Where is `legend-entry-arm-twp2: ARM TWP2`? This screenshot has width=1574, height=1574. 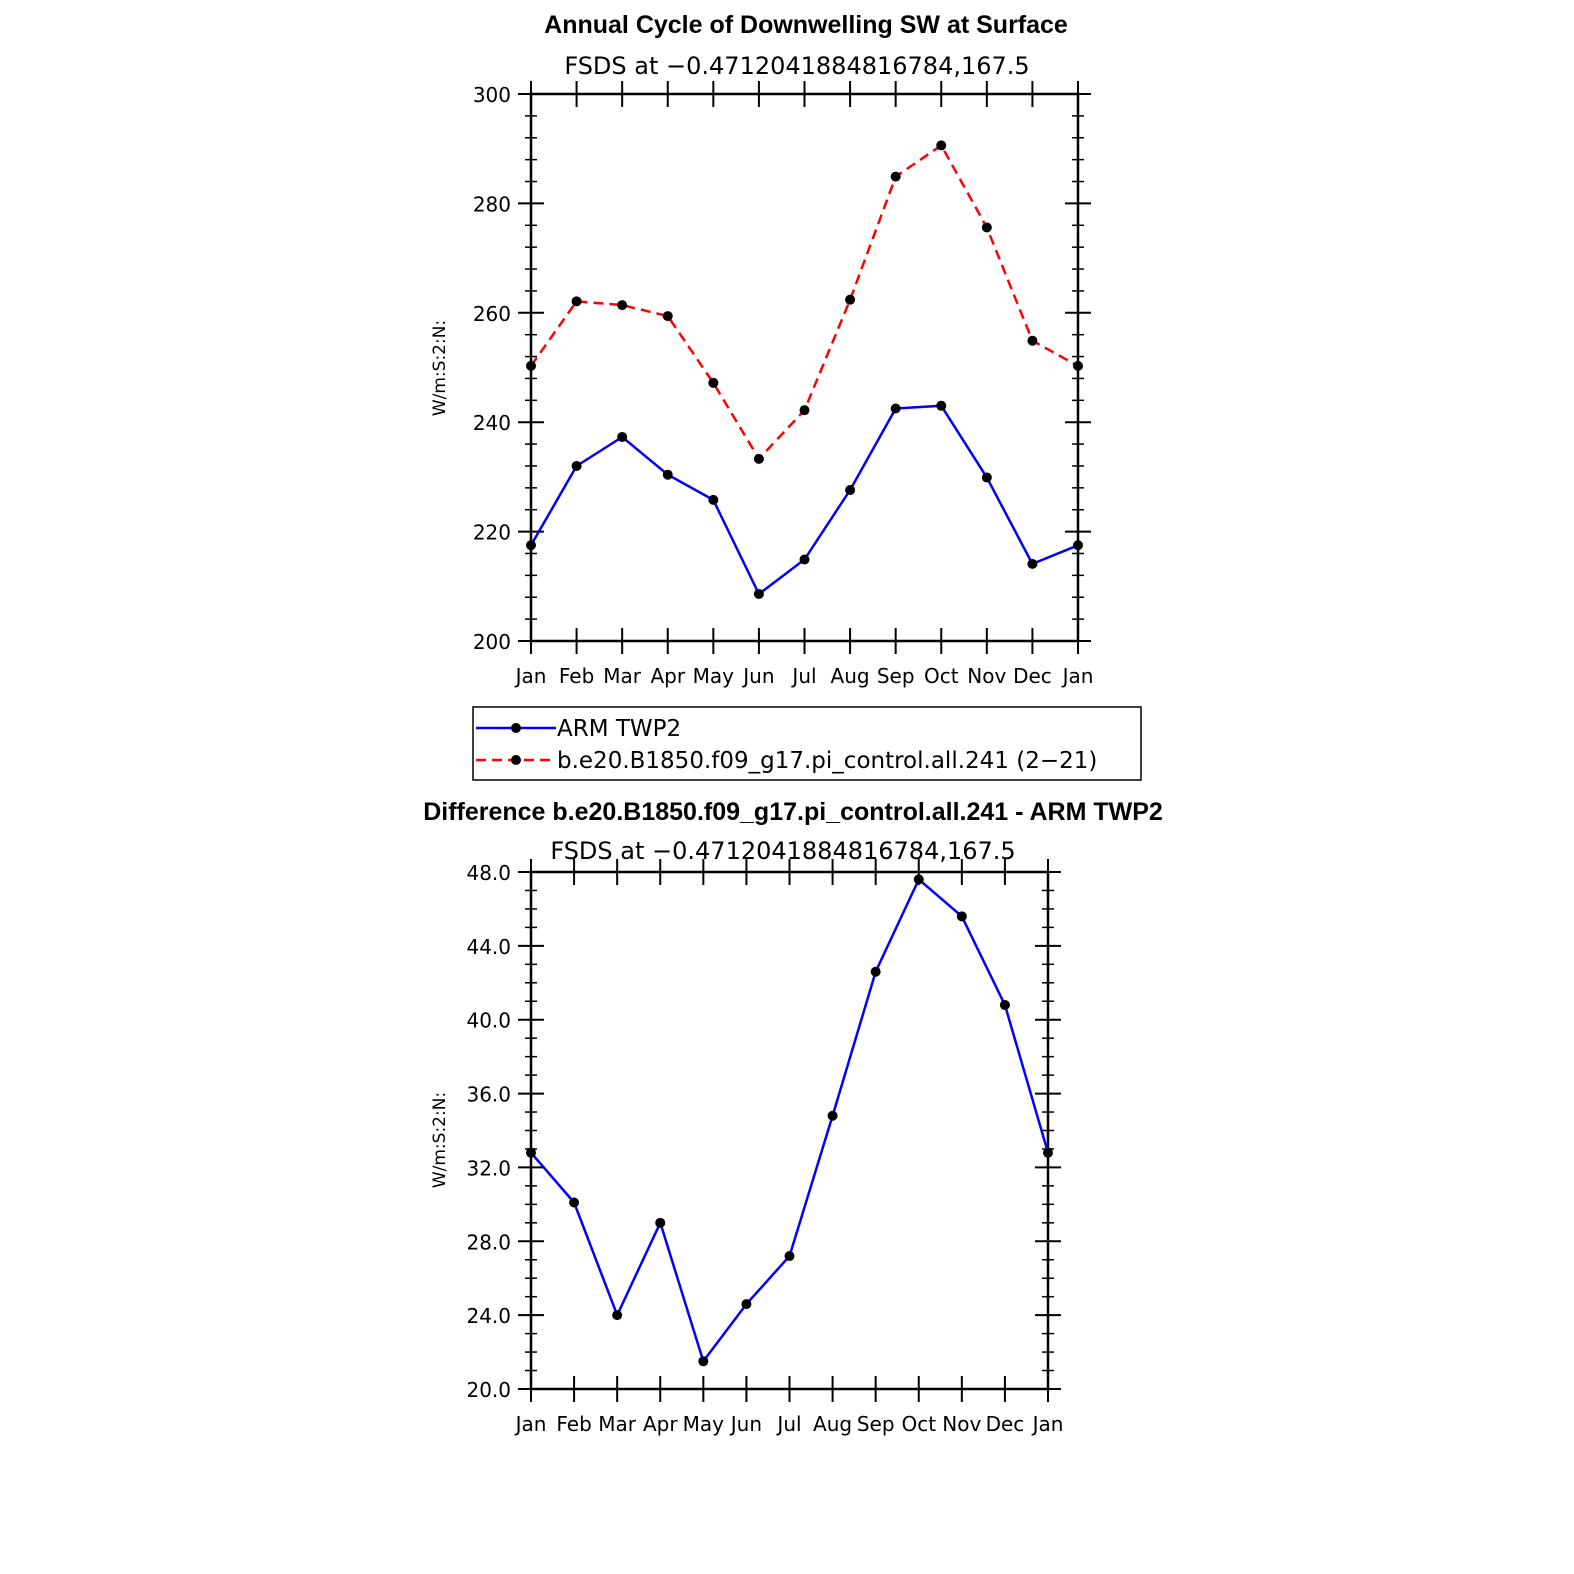 legend-entry-arm-twp2: ARM TWP2 is located at coordinates (578, 729).